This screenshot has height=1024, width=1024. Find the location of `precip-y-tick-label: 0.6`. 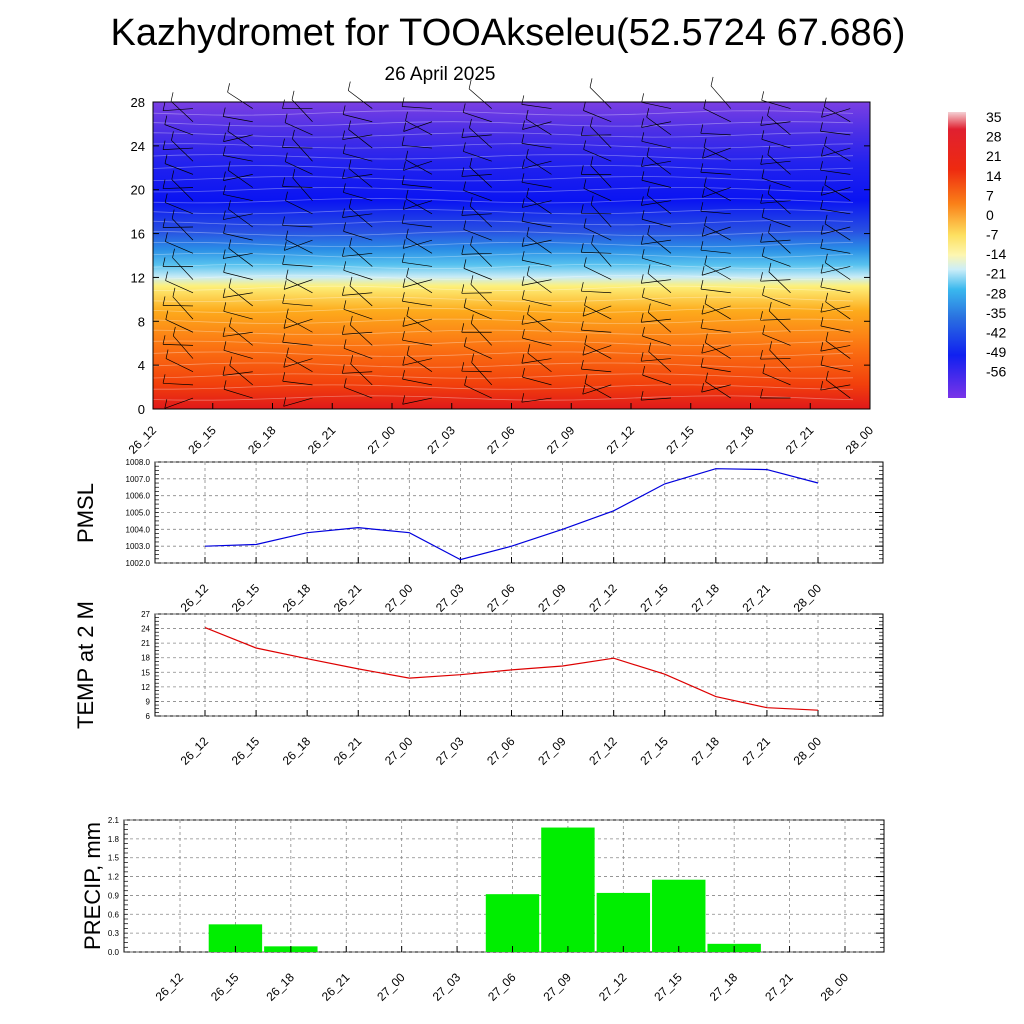

precip-y-tick-label: 0.6 is located at coordinates (114, 914).